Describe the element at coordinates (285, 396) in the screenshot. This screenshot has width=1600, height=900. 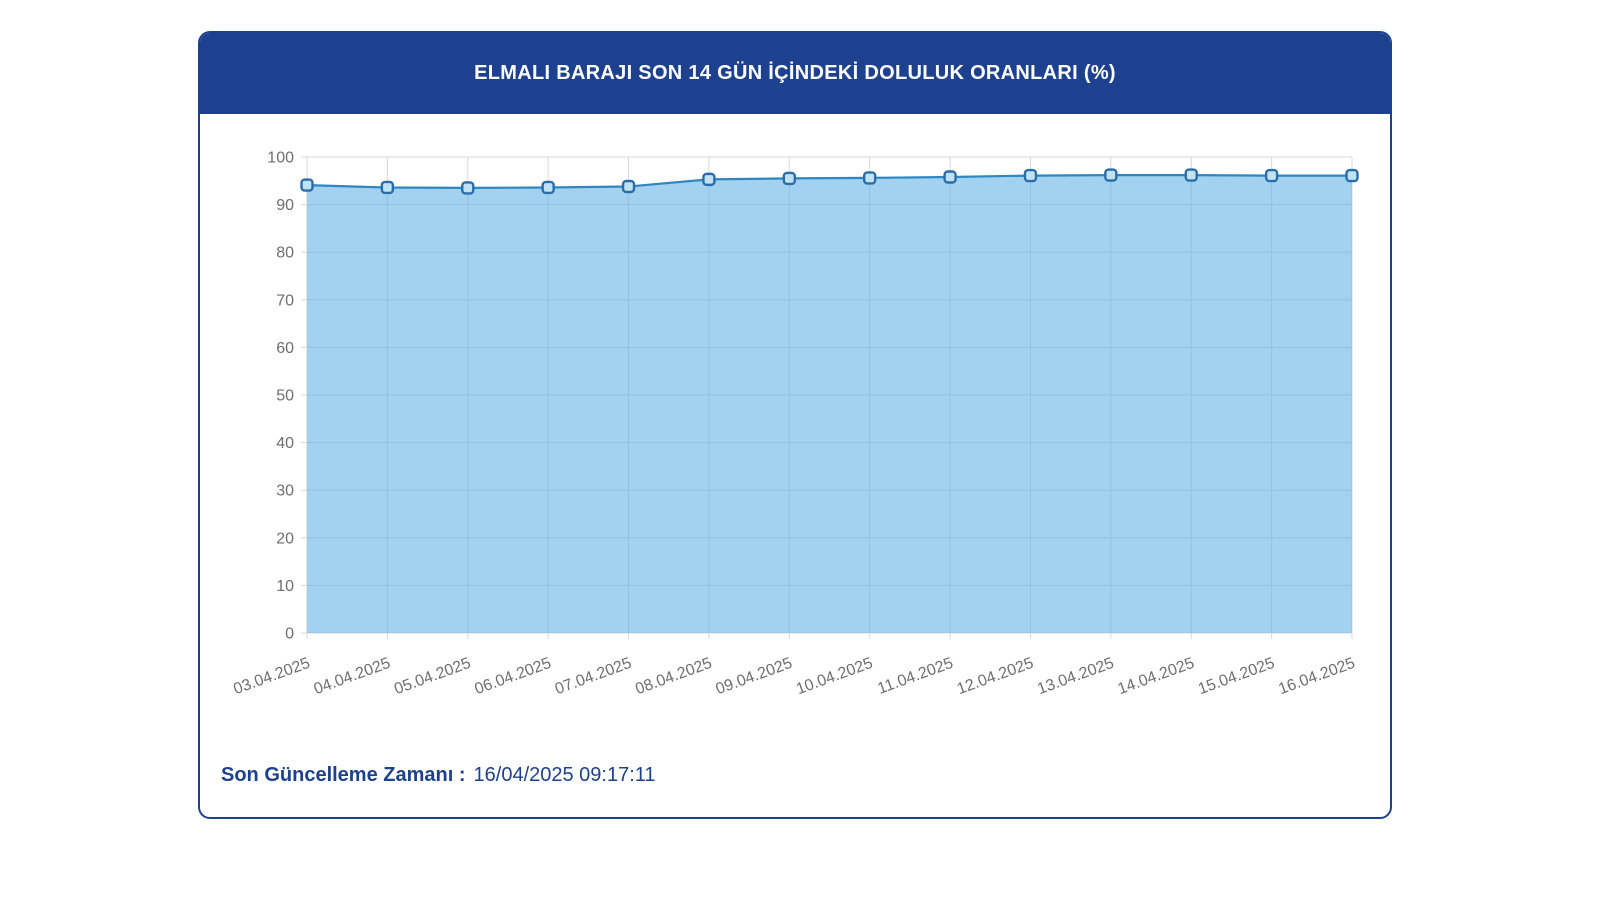
I see `y-tick-label: 50` at that location.